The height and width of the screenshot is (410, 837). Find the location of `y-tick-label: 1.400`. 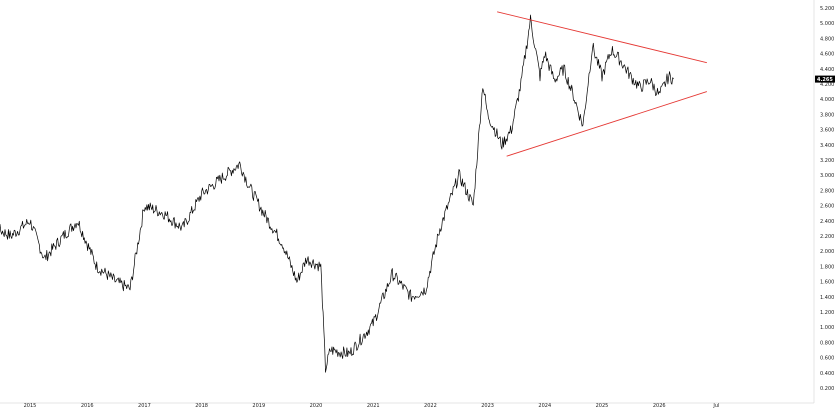

y-tick-label: 1.400 is located at coordinates (827, 298).